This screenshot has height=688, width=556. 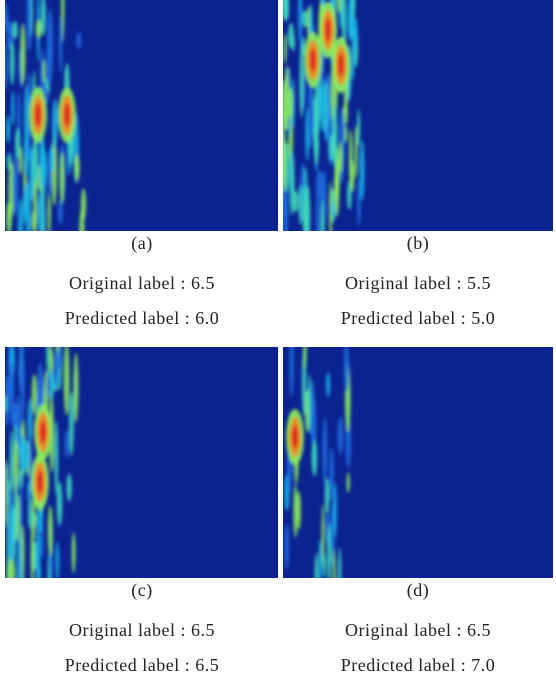 What do you see at coordinates (418, 318) in the screenshot?
I see `predicted-label: Predicted label : 5.0` at bounding box center [418, 318].